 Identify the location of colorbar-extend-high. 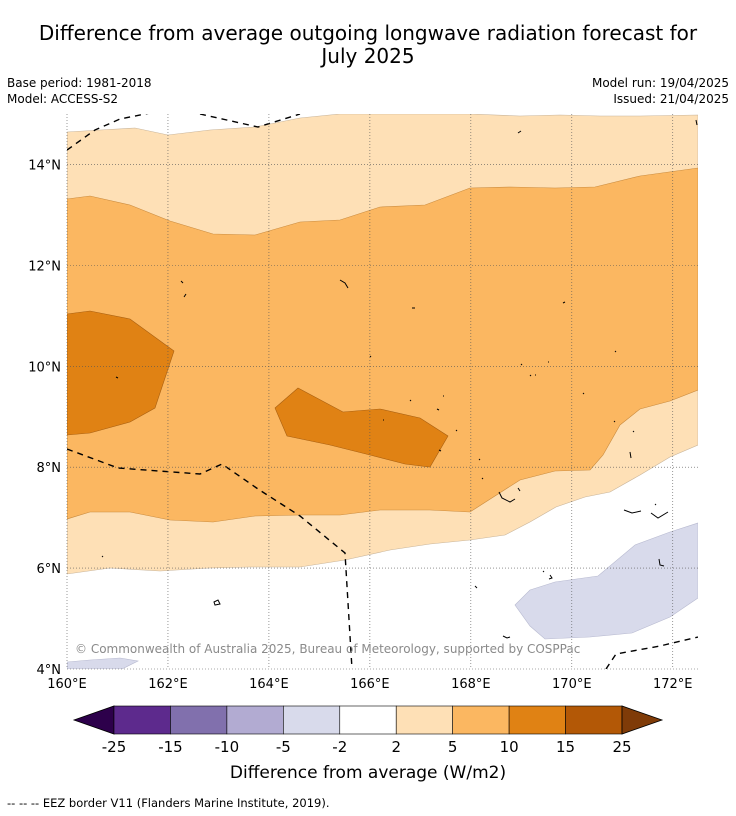
(642, 720).